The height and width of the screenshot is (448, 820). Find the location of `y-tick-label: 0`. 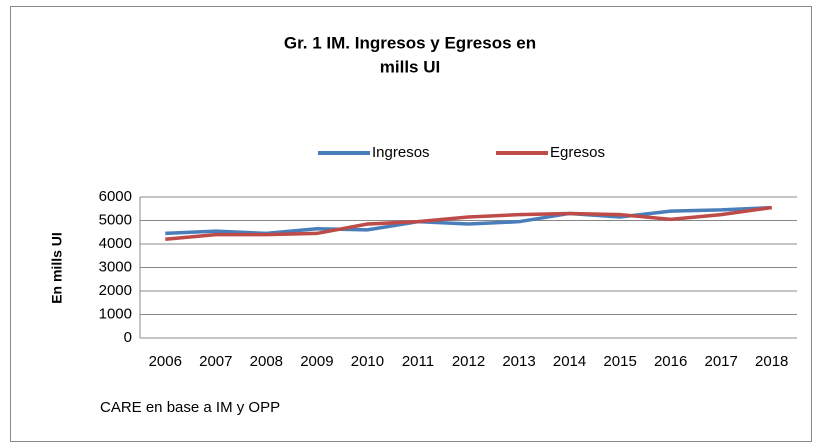

y-tick-label: 0 is located at coordinates (128, 337).